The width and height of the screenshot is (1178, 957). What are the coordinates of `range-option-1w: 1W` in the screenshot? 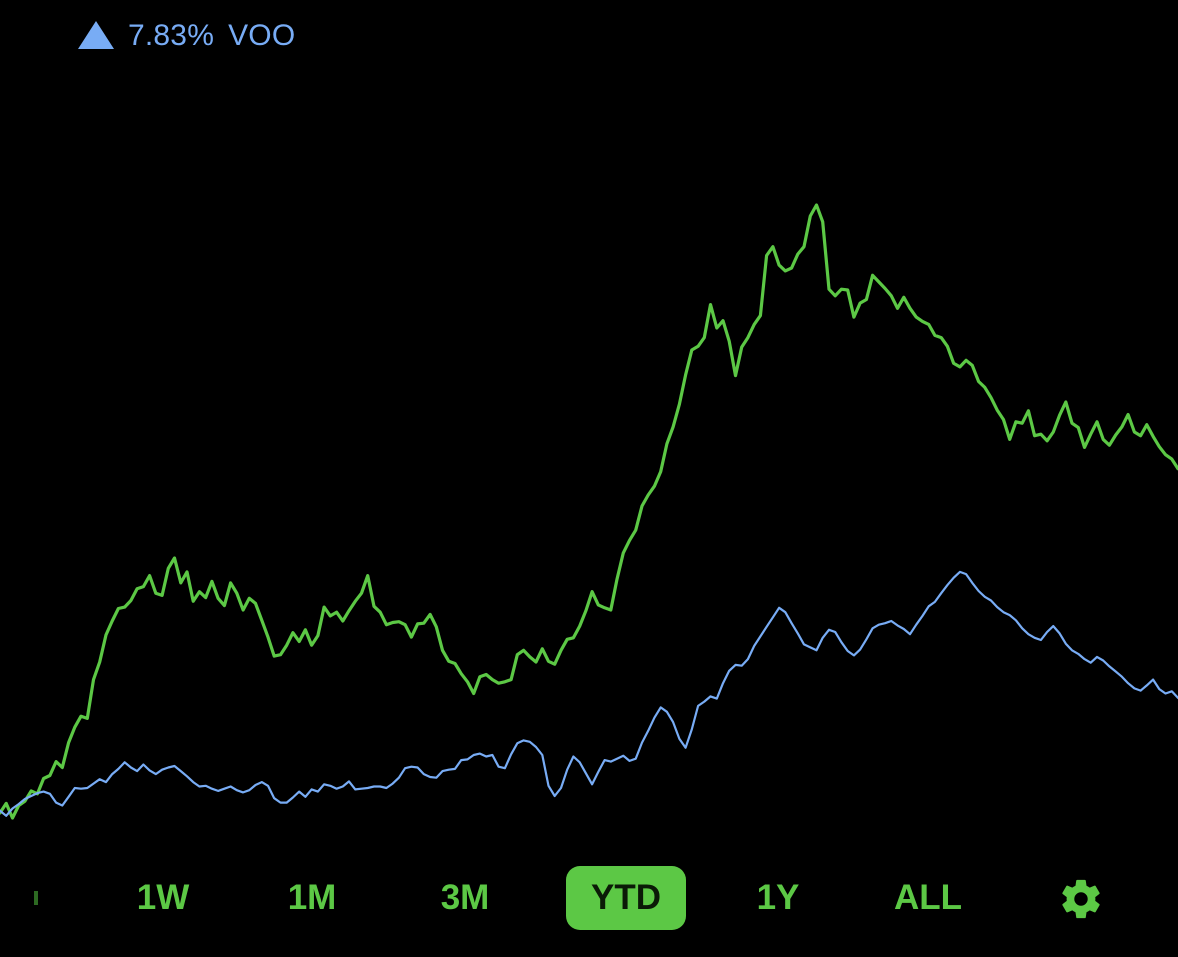 It's located at (163, 897).